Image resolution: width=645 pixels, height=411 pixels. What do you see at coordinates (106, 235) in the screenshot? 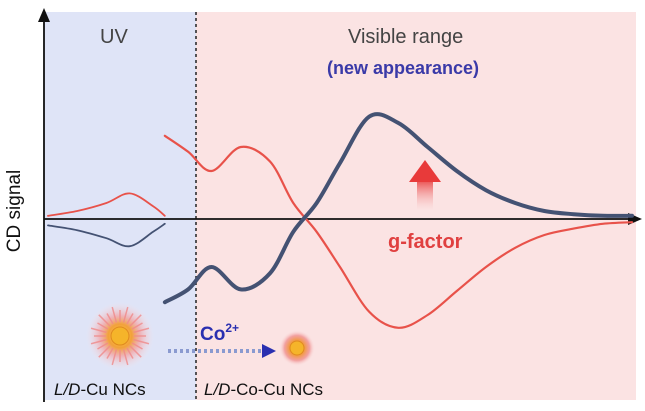
I see `series-1-uv-line` at bounding box center [106, 235].